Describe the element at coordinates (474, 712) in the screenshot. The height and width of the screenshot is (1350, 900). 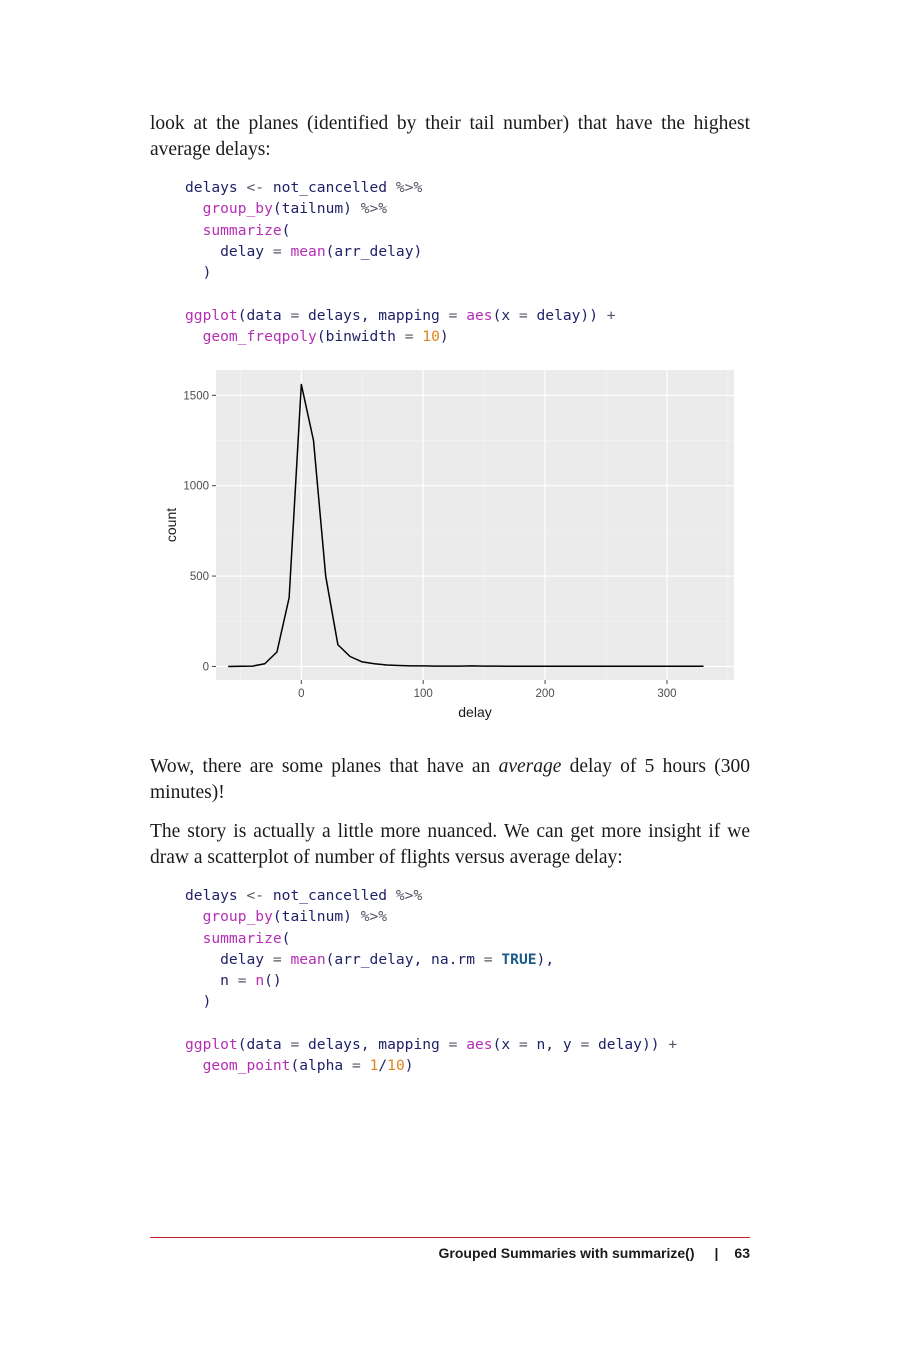
I see `x-axis-title: delay` at that location.